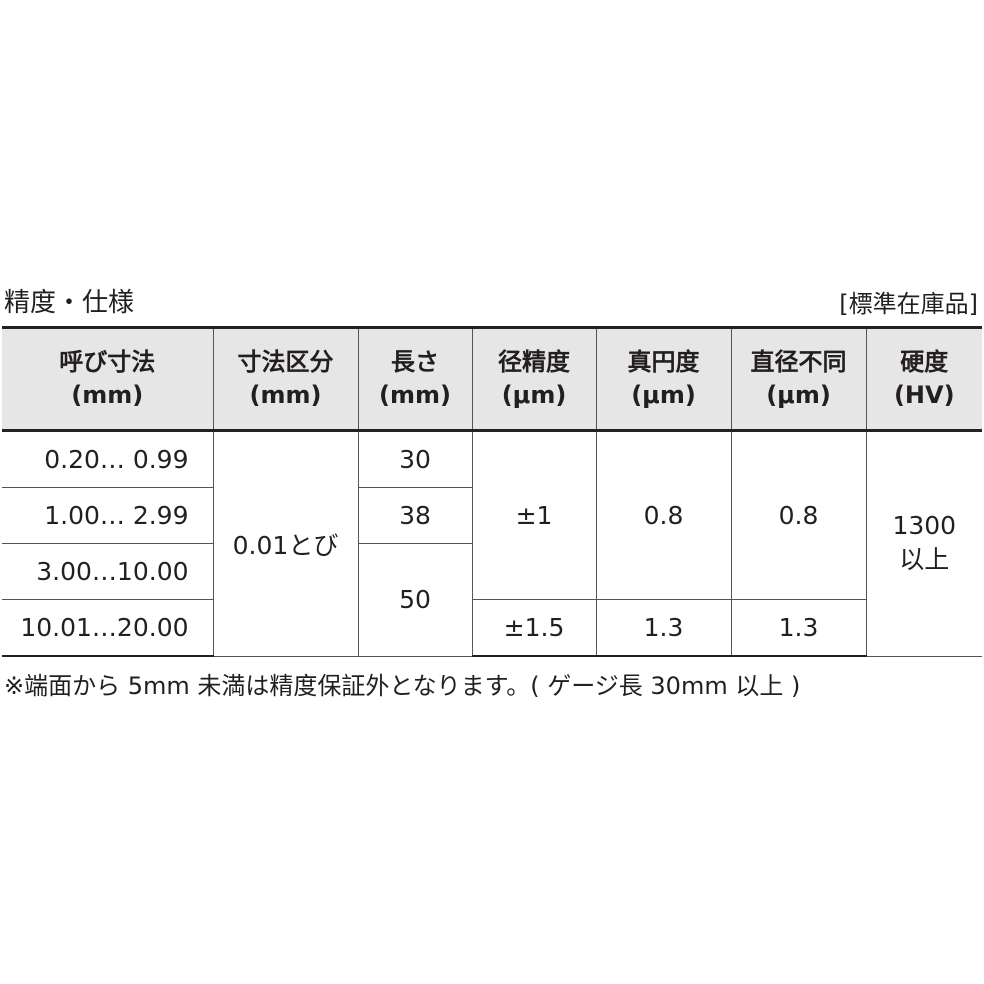 The image size is (984, 984). What do you see at coordinates (415, 600) in the screenshot?
I see `length-cell: 50` at bounding box center [415, 600].